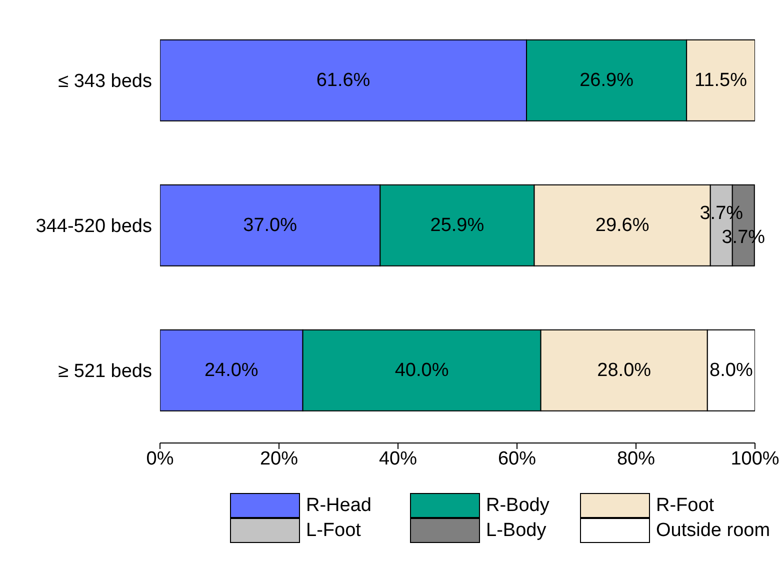 The image size is (783, 570). Describe the element at coordinates (518, 505) in the screenshot. I see `legend-label: R-Body` at that location.